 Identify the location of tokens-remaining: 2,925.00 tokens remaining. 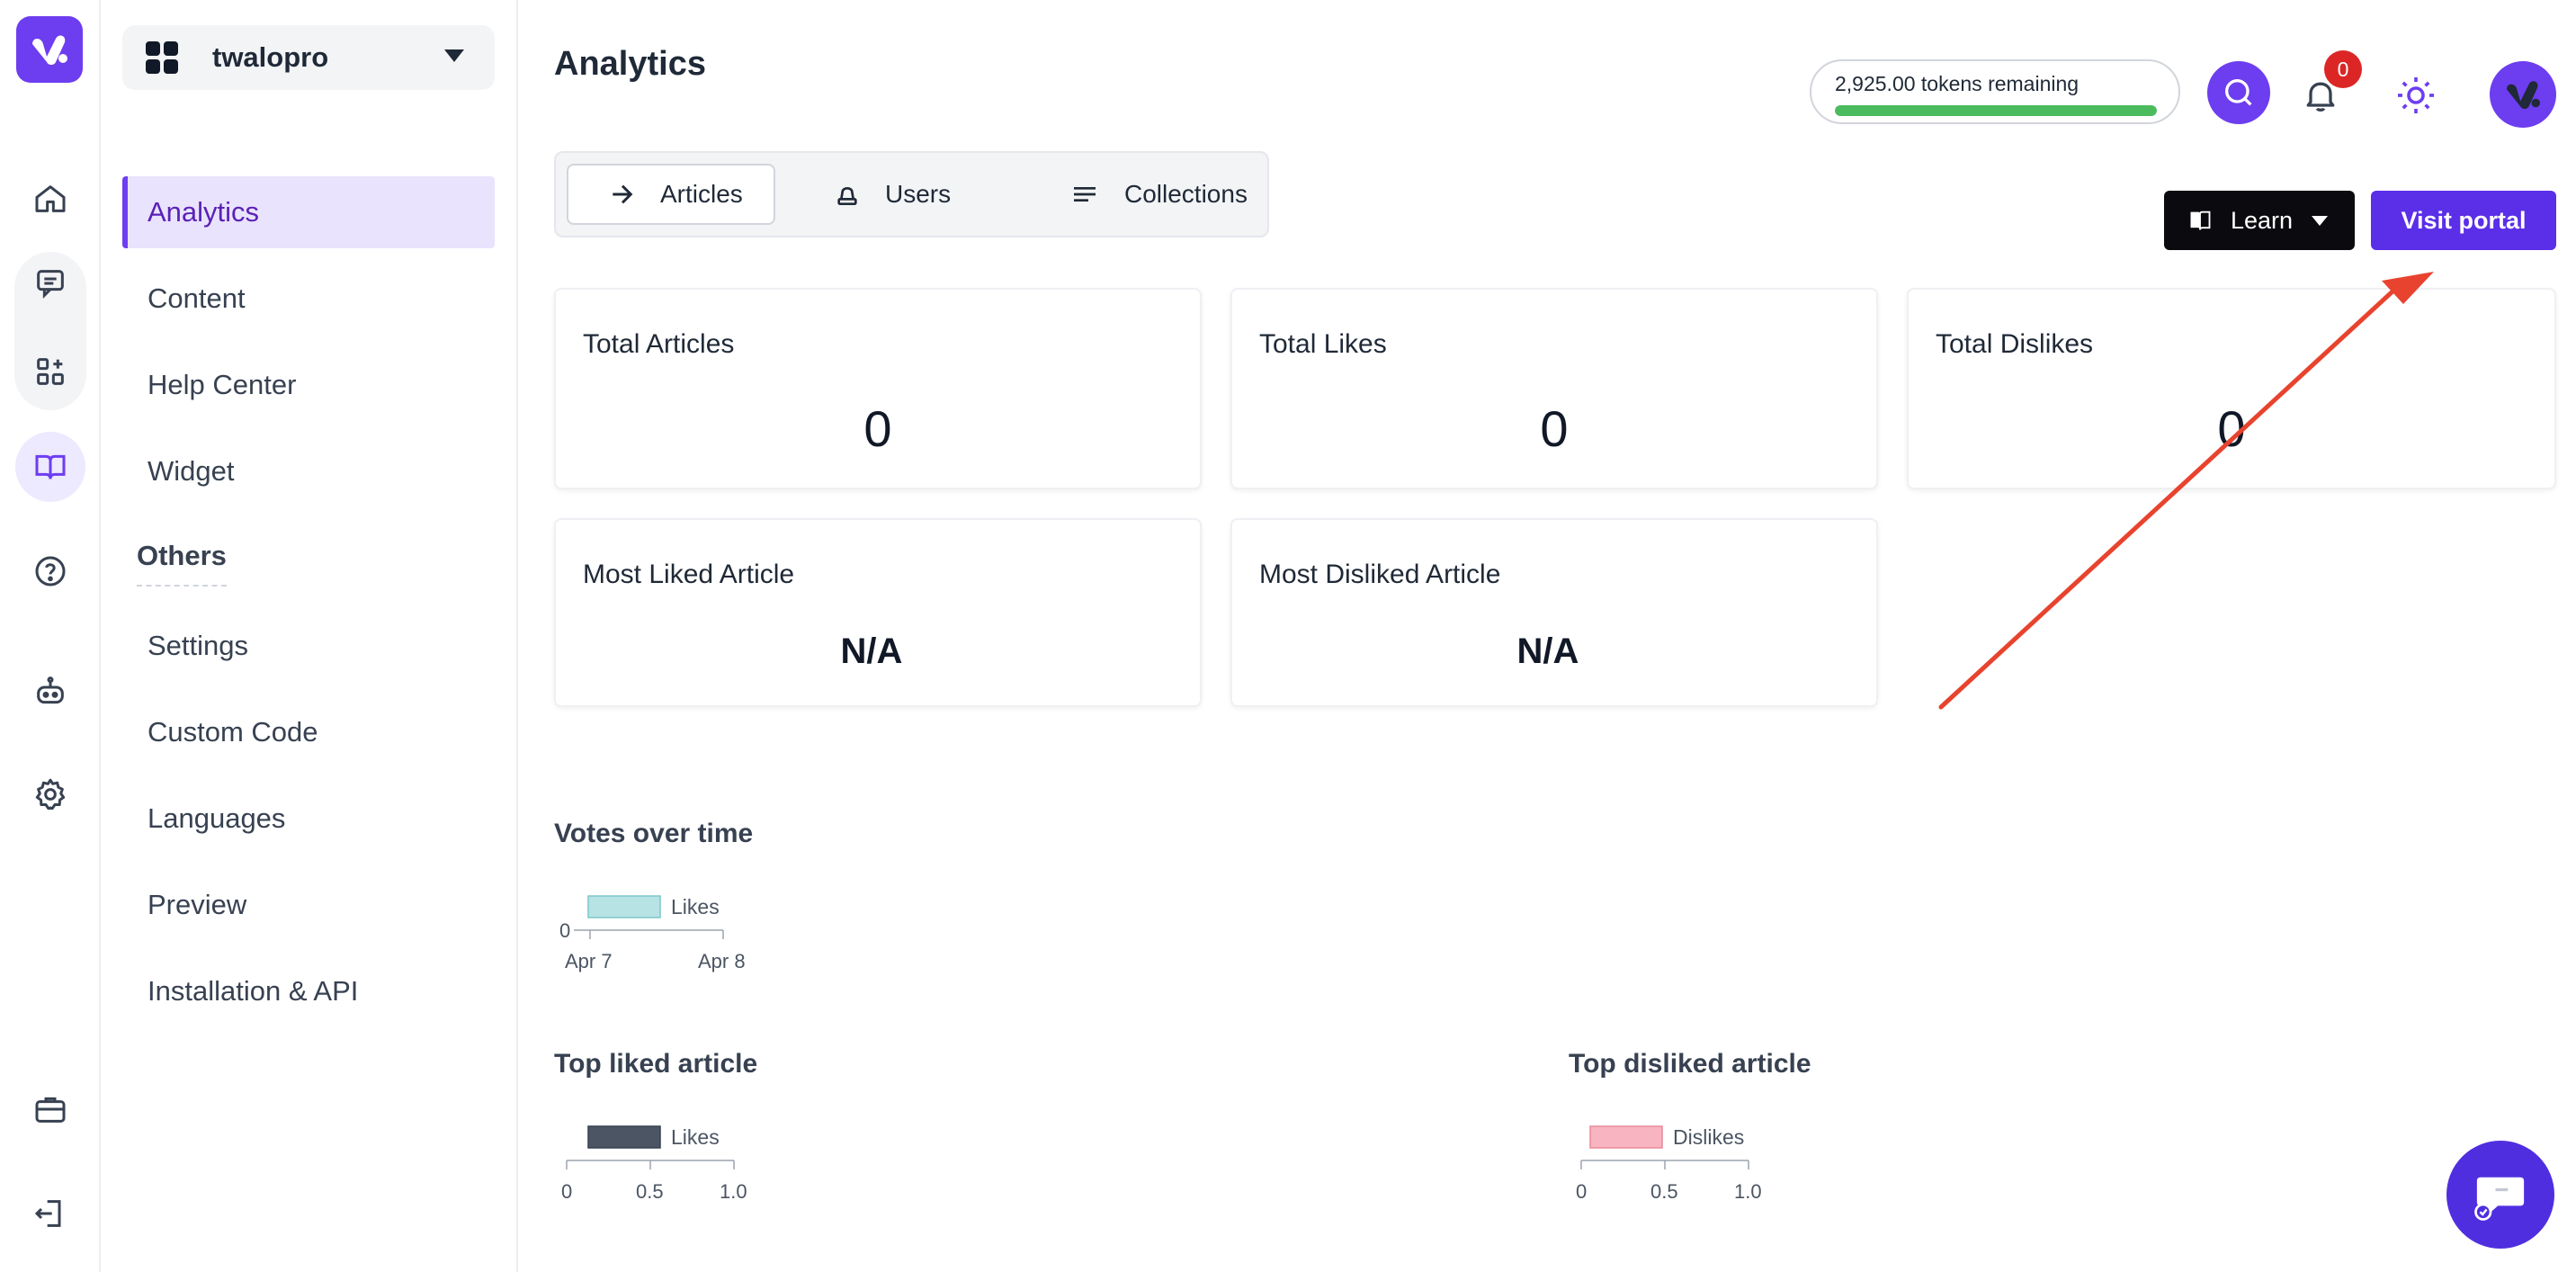
(1995, 91).